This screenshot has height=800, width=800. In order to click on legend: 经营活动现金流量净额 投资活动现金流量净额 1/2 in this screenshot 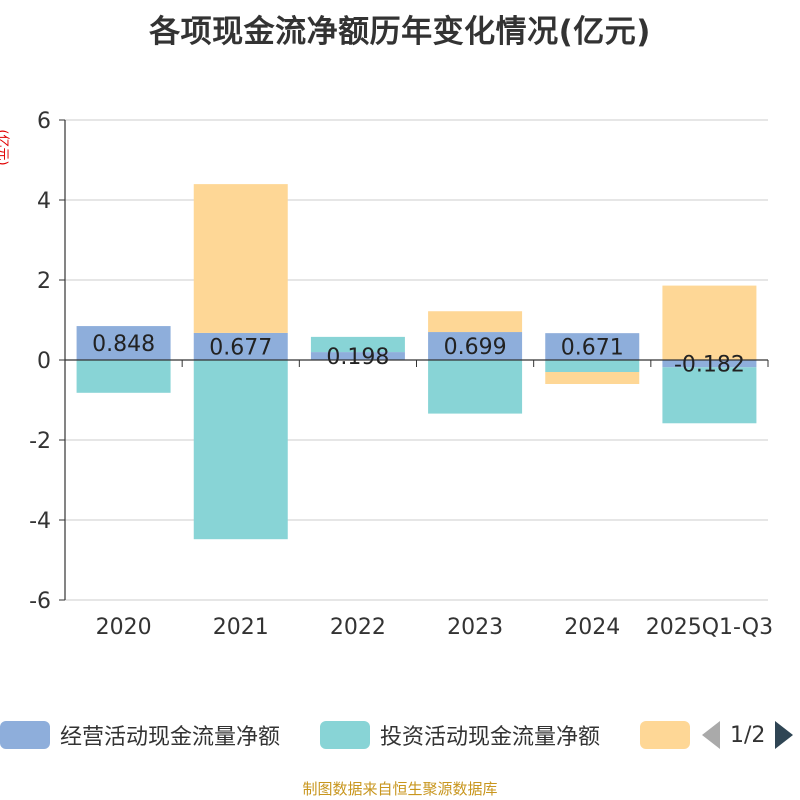, I will do `click(400, 735)`.